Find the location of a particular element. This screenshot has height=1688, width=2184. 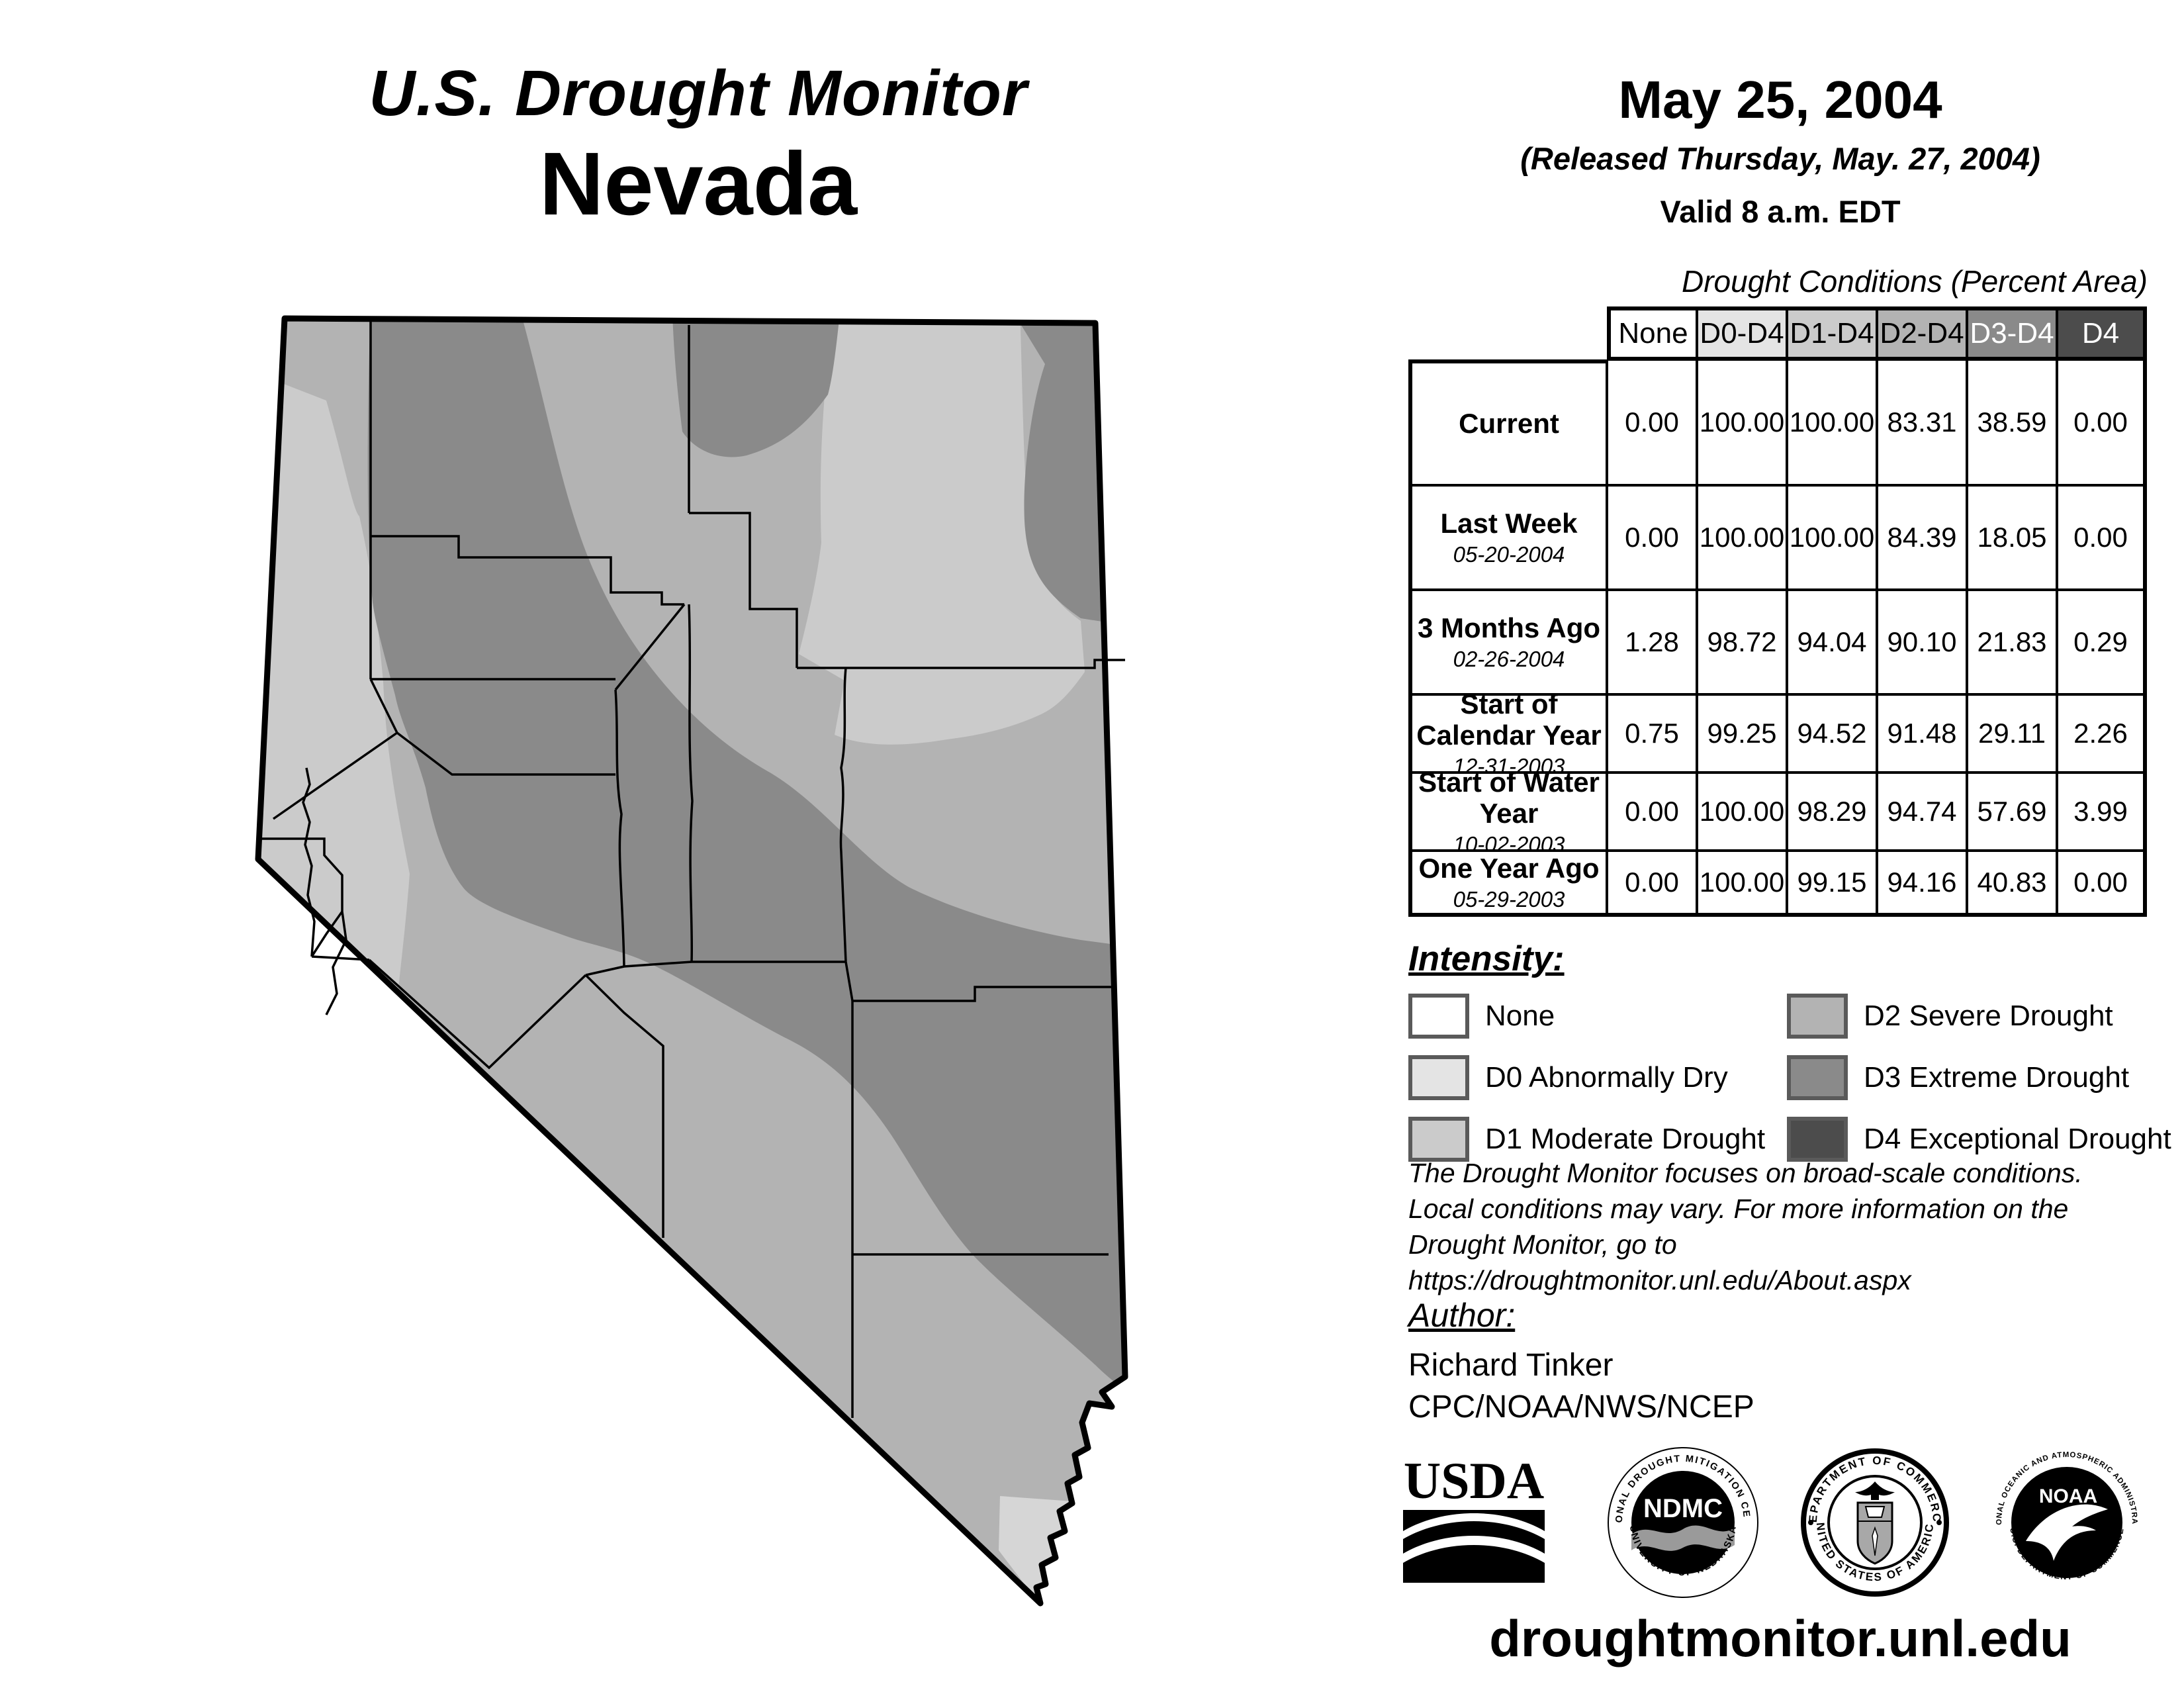

row-label: One Year Ago 05-29-2003 is located at coordinates (1507, 884).